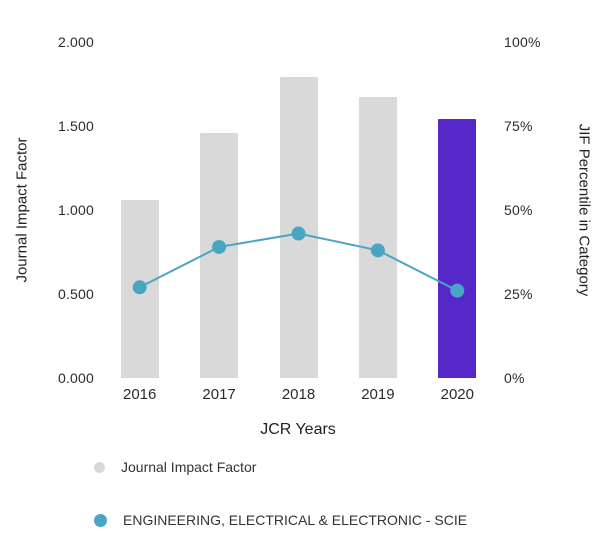 This screenshot has width=610, height=546. What do you see at coordinates (219, 246) in the screenshot?
I see `percentile-point-2017` at bounding box center [219, 246].